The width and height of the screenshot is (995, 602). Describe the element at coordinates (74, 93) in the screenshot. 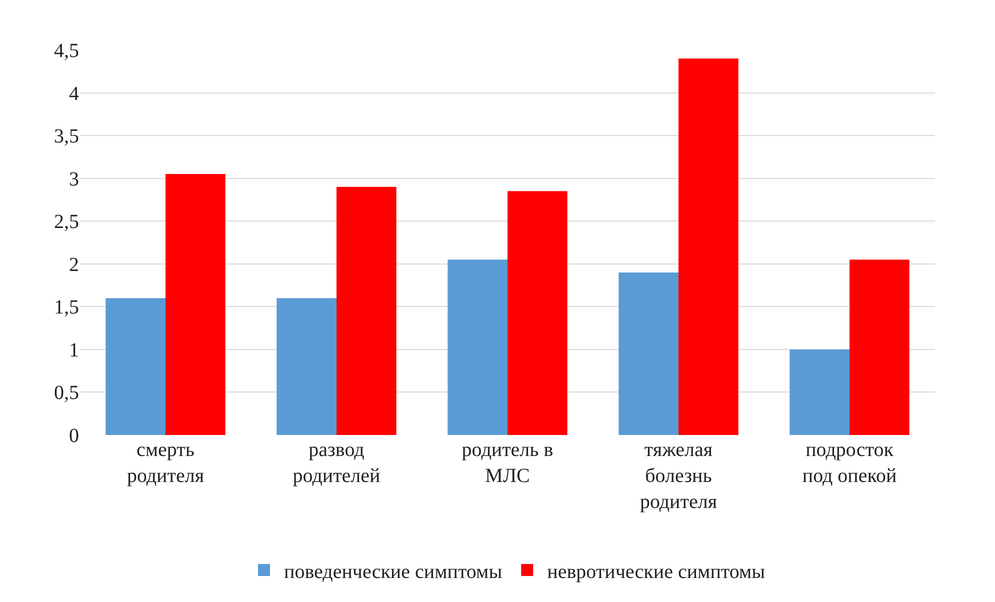

I see `y-tick-label: 4` at that location.